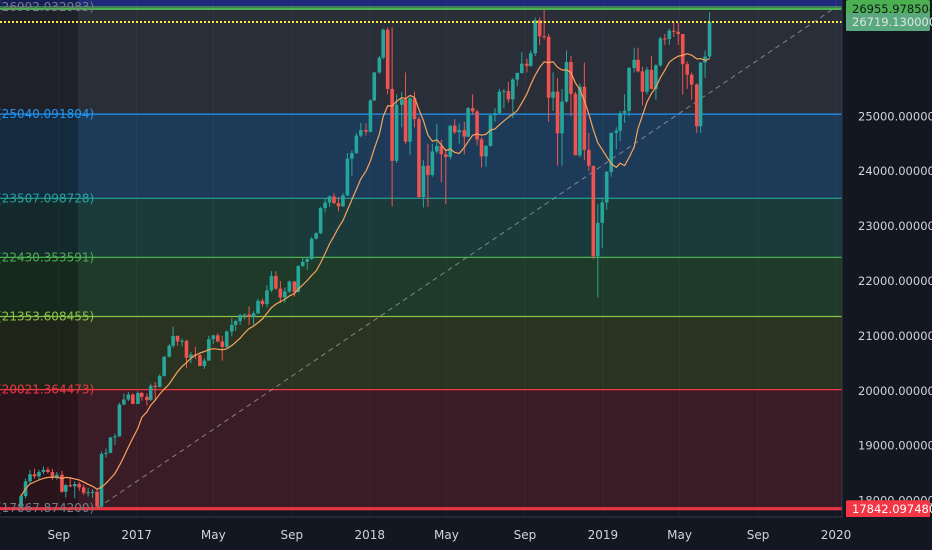 This screenshot has height=550, width=932. What do you see at coordinates (421, 228) in the screenshot?
I see `fib-band` at bounding box center [421, 228].